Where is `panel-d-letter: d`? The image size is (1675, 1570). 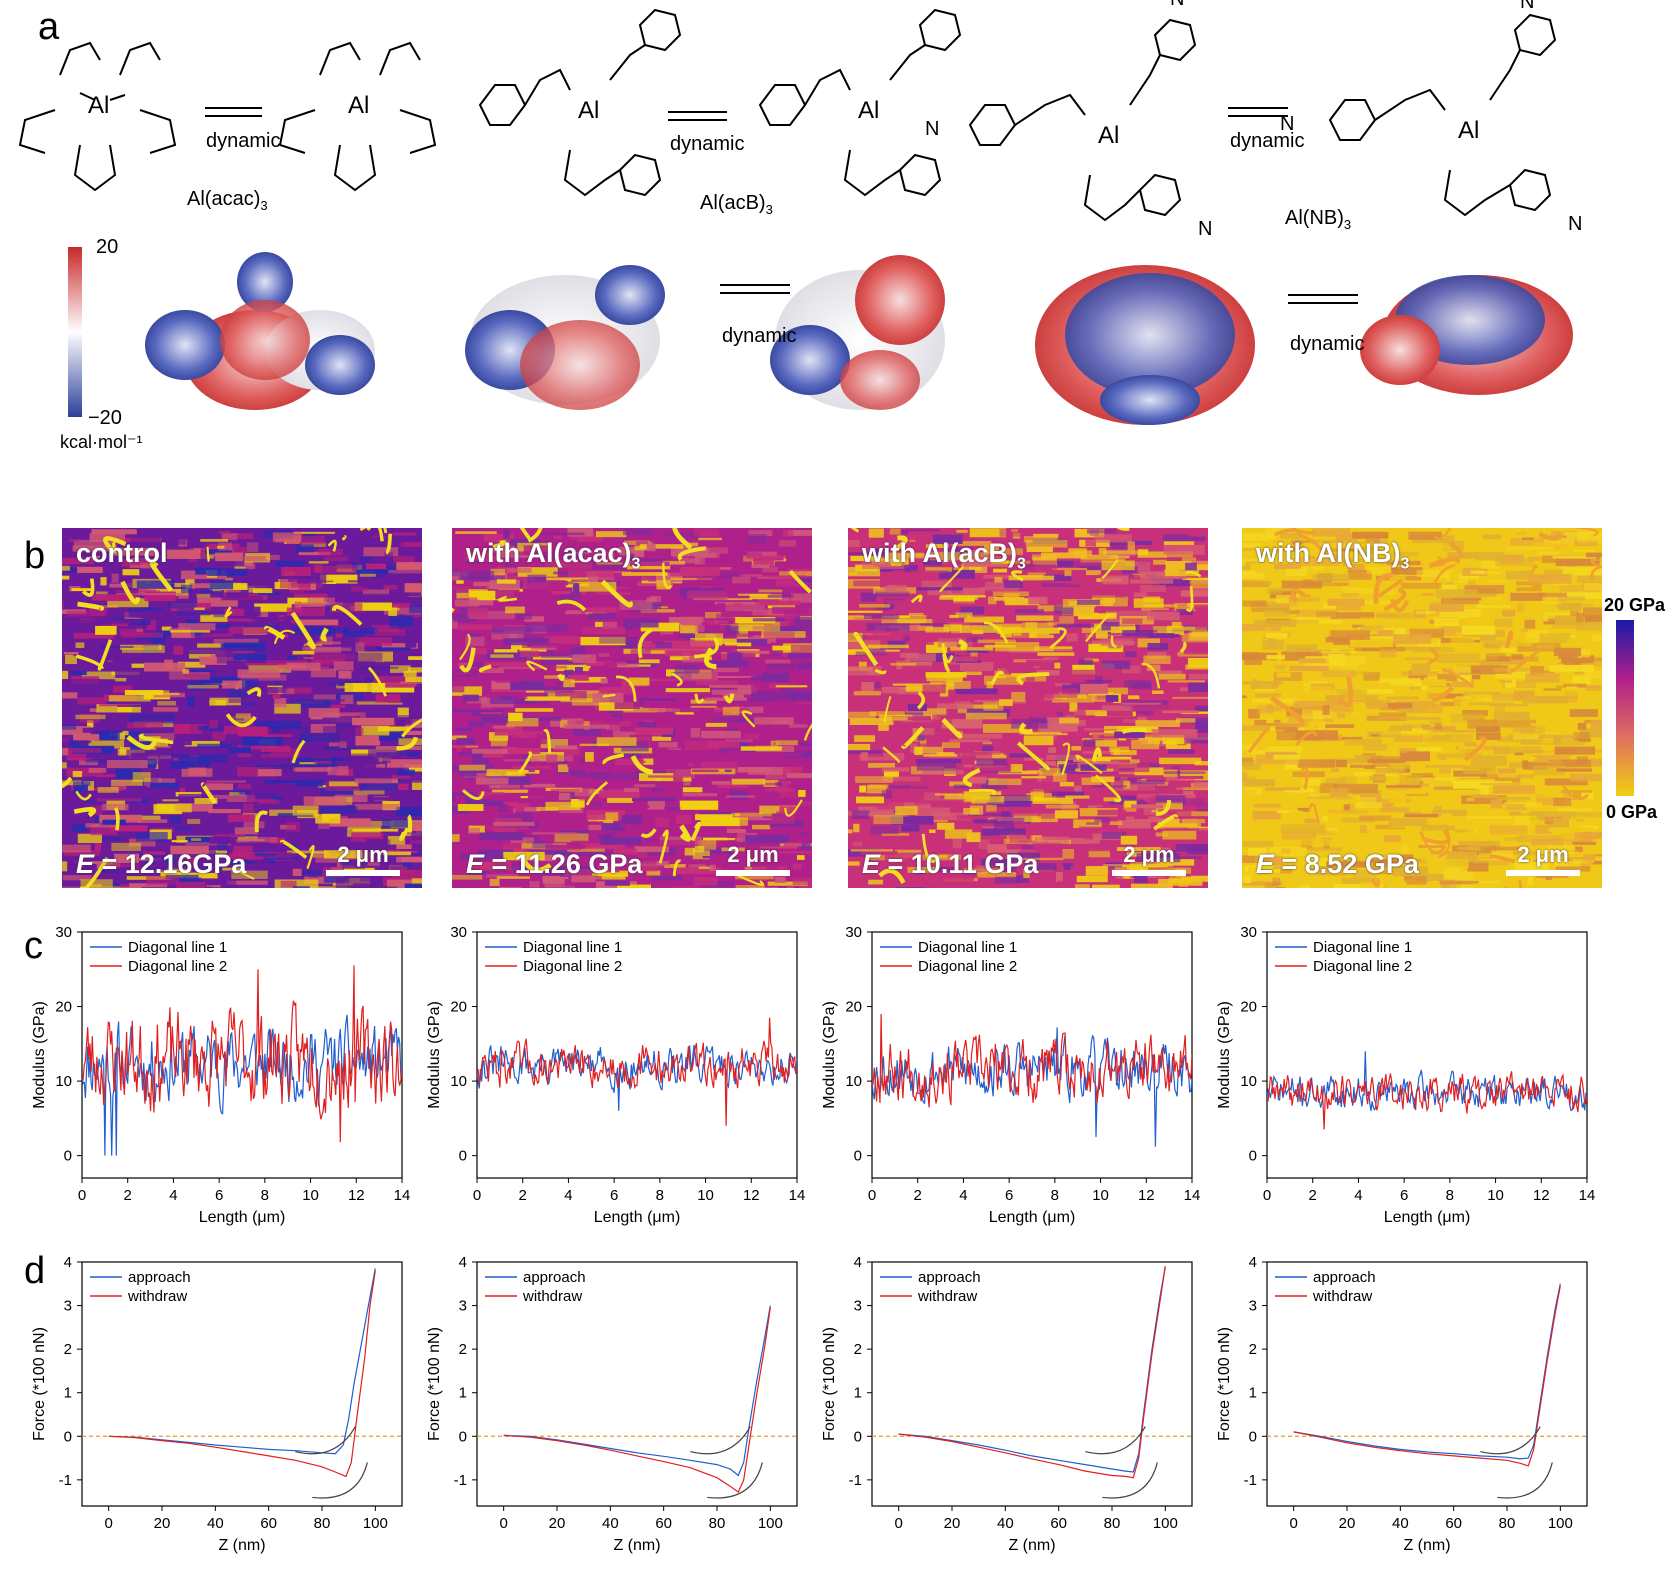
panel-d-letter: d is located at coordinates (35, 1271).